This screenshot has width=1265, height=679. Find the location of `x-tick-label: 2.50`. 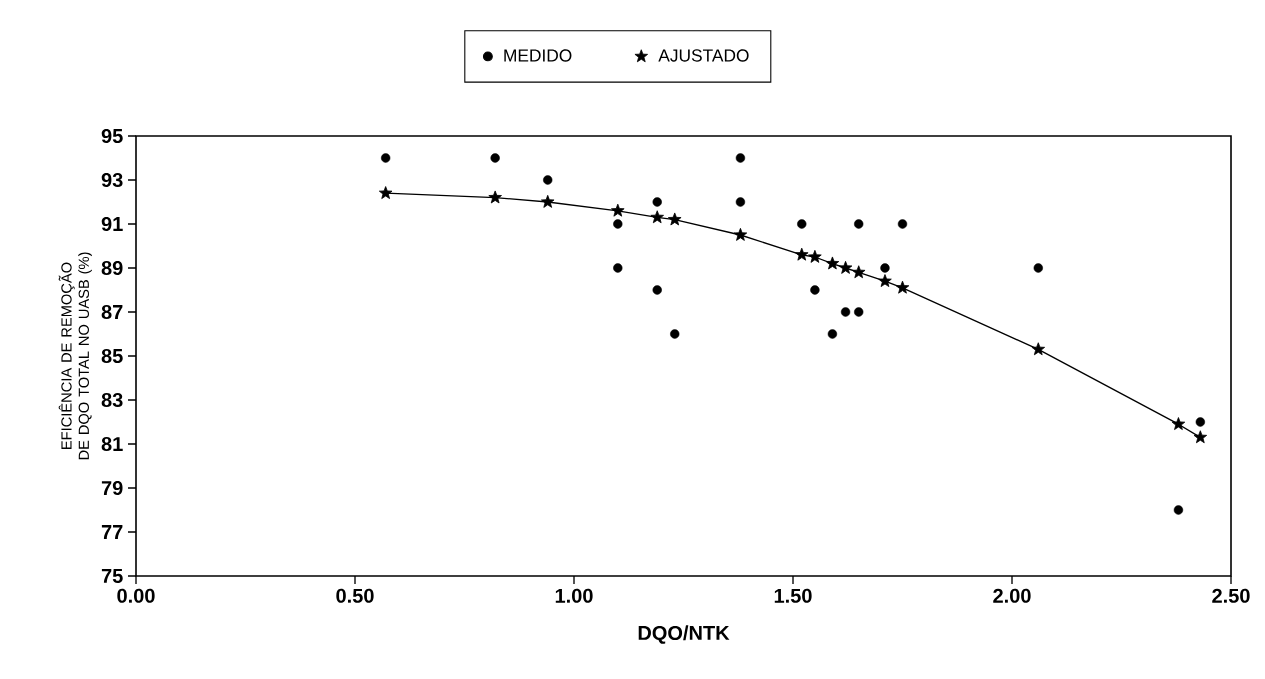

x-tick-label: 2.50 is located at coordinates (1231, 595).